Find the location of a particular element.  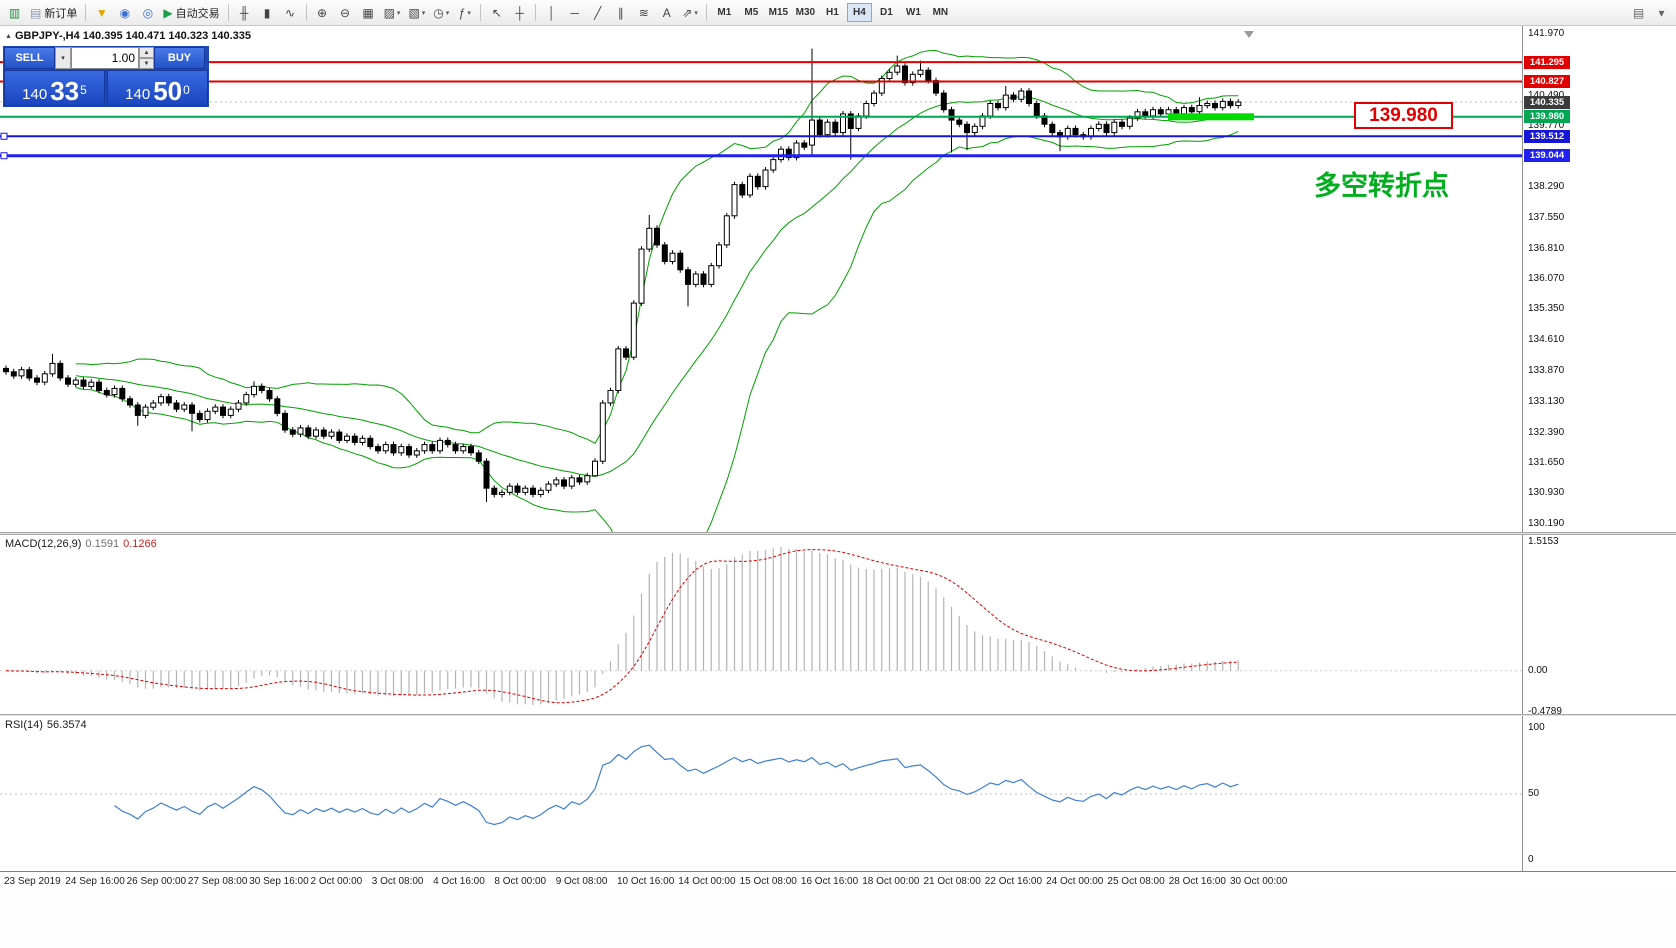

volume-dropdown-button: ▾ is located at coordinates (63, 58).